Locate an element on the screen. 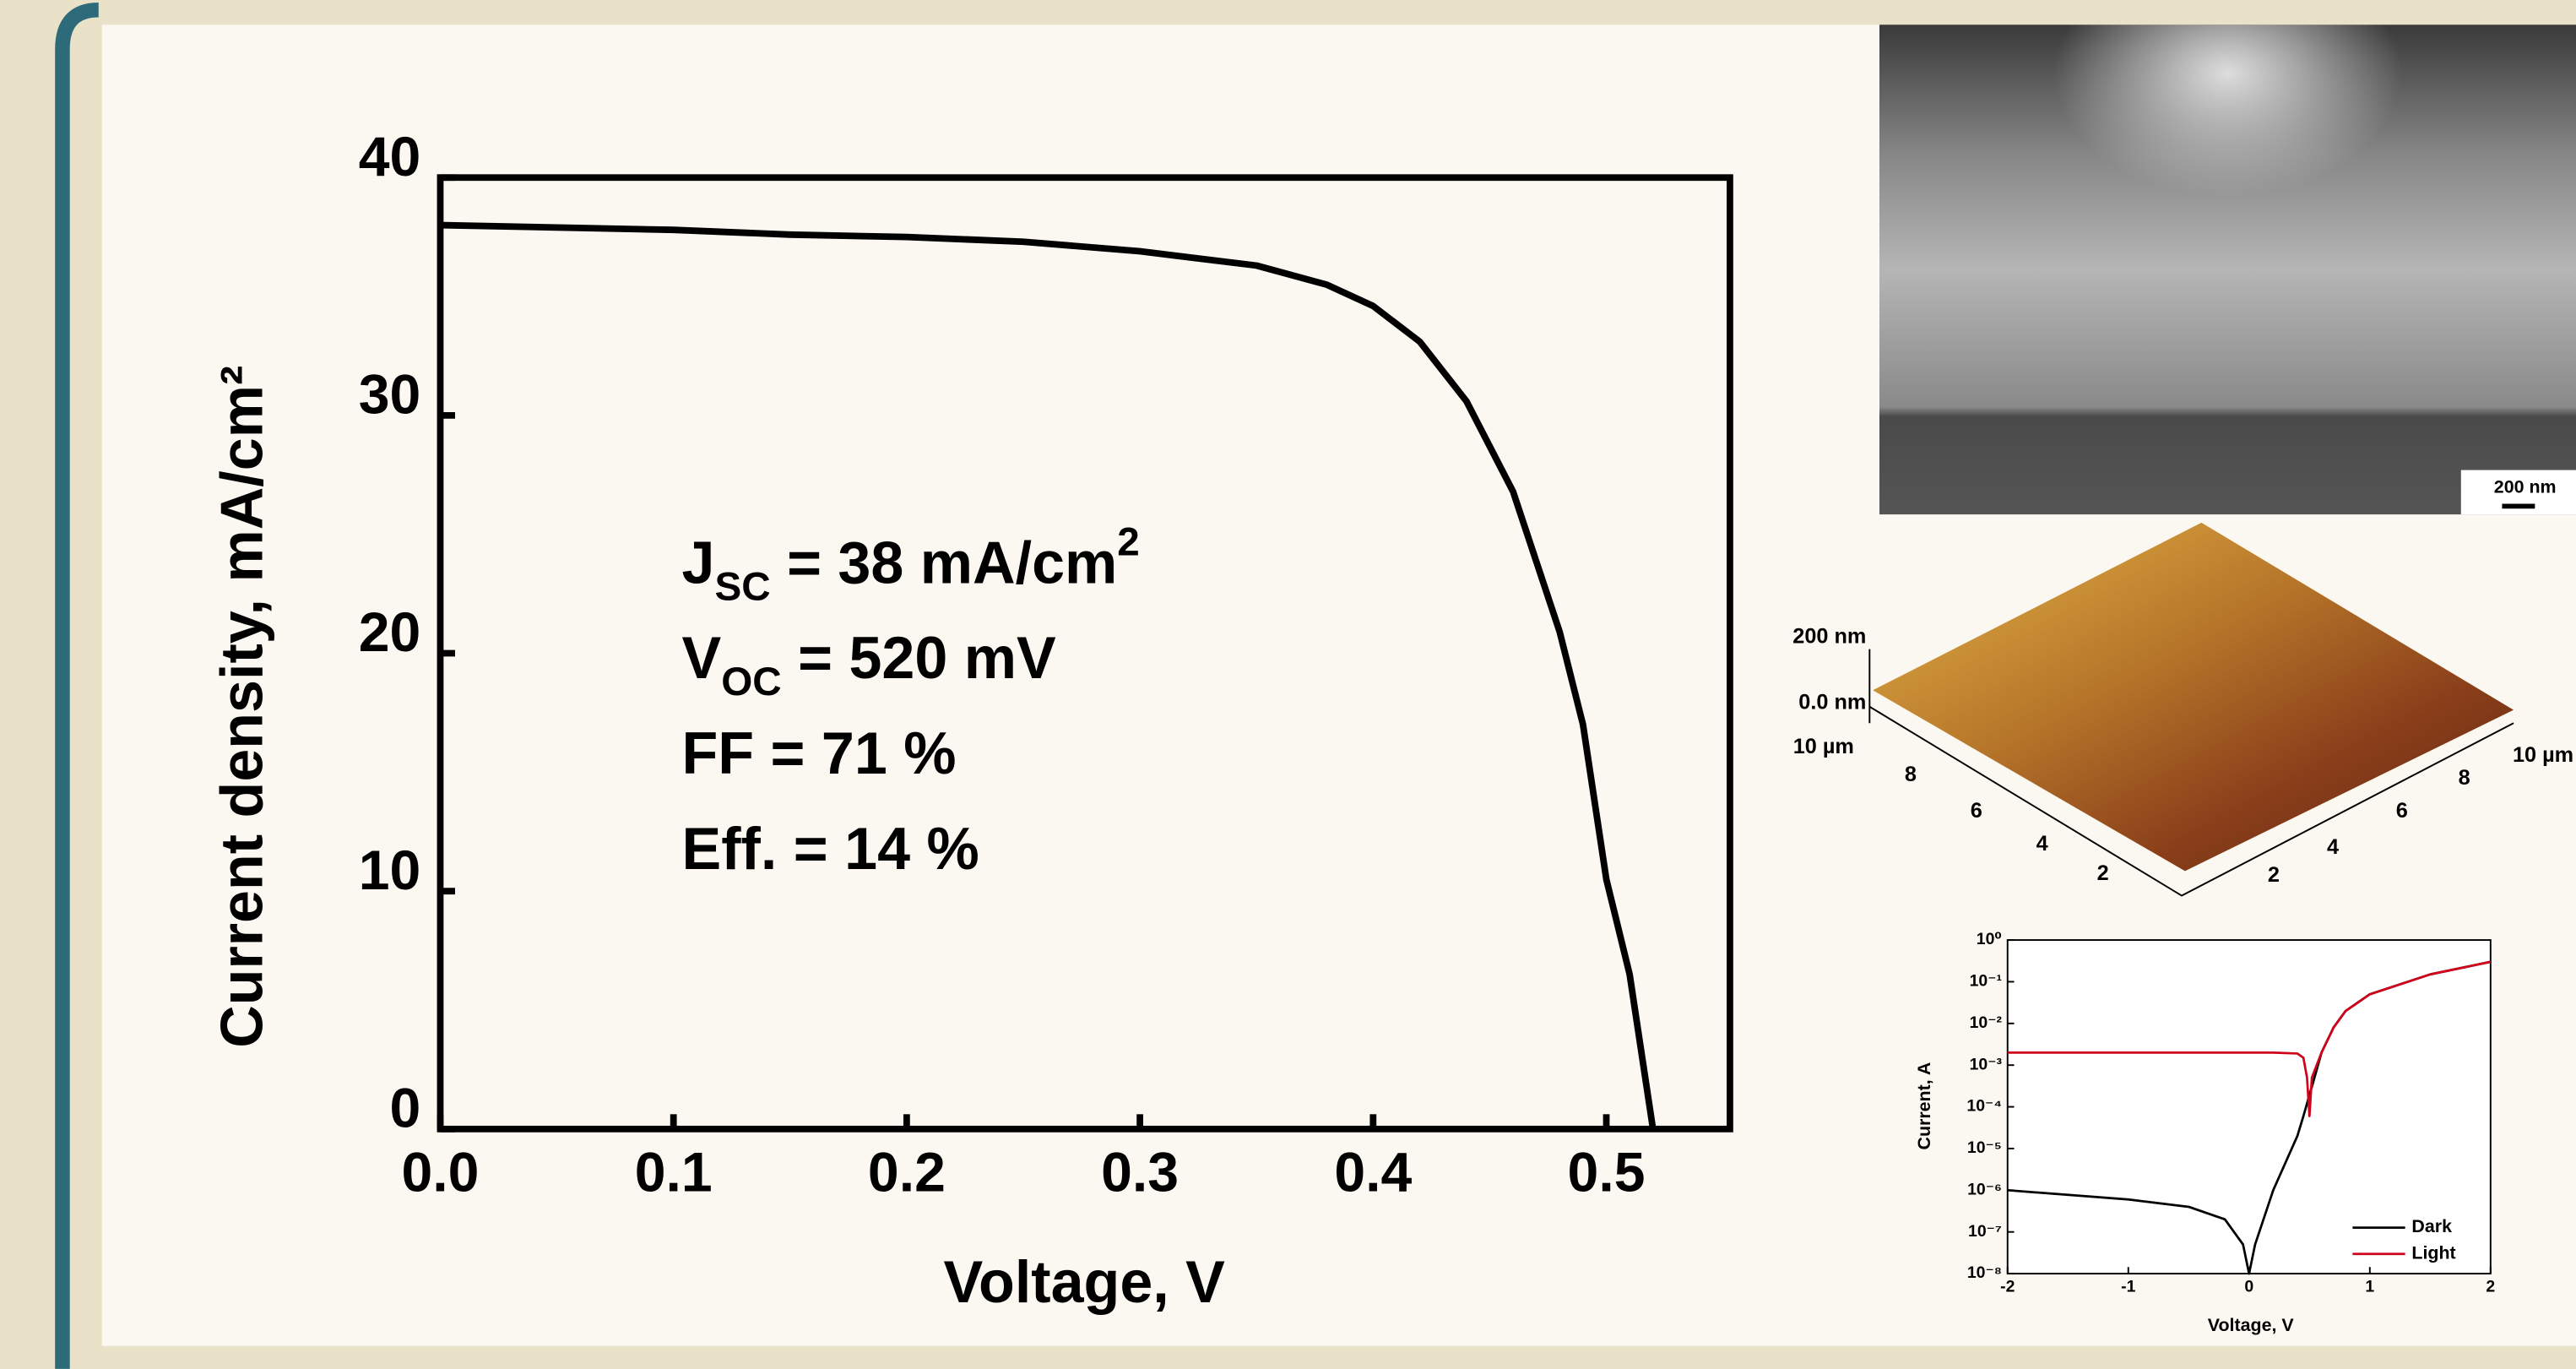 The image size is (2576, 1369). annotation-part: Eff. = 14 % is located at coordinates (830, 848).